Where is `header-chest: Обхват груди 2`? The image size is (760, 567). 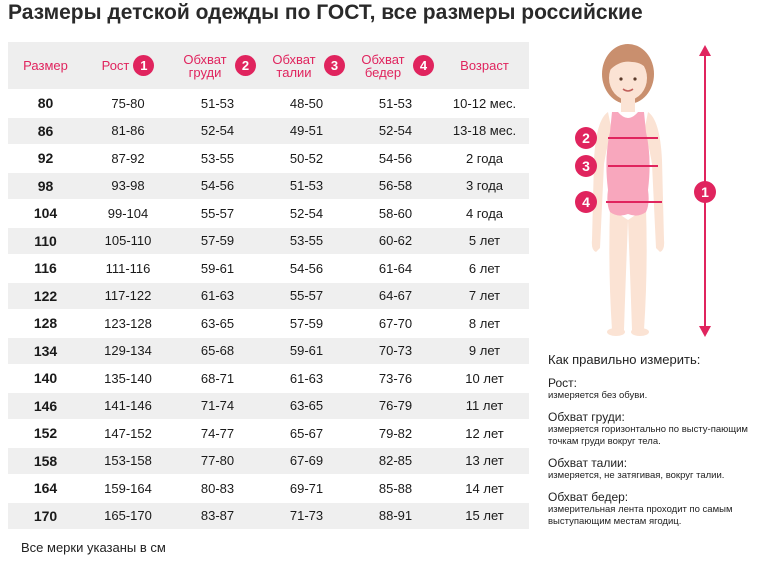 header-chest: Обхват груди 2 is located at coordinates (217, 66).